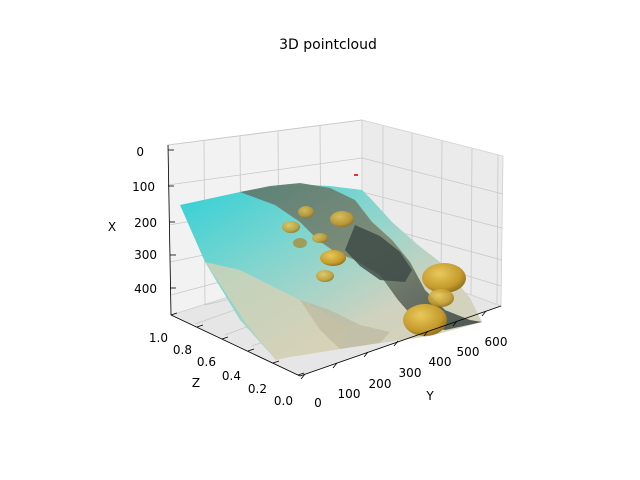 The height and width of the screenshot is (480, 640). Describe the element at coordinates (429, 396) in the screenshot. I see `y-axis-label: Y` at that location.